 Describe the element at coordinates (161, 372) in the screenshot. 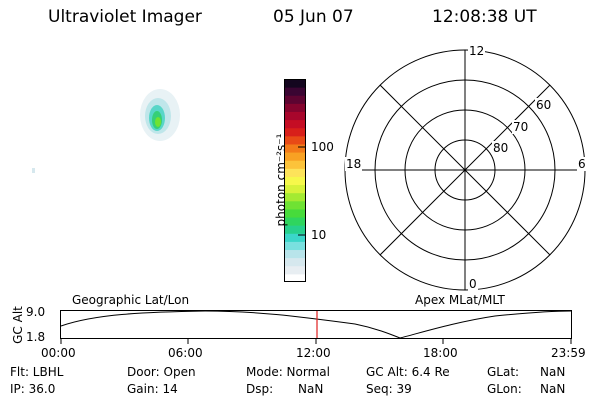

I see `door-info: Door: Open` at that location.